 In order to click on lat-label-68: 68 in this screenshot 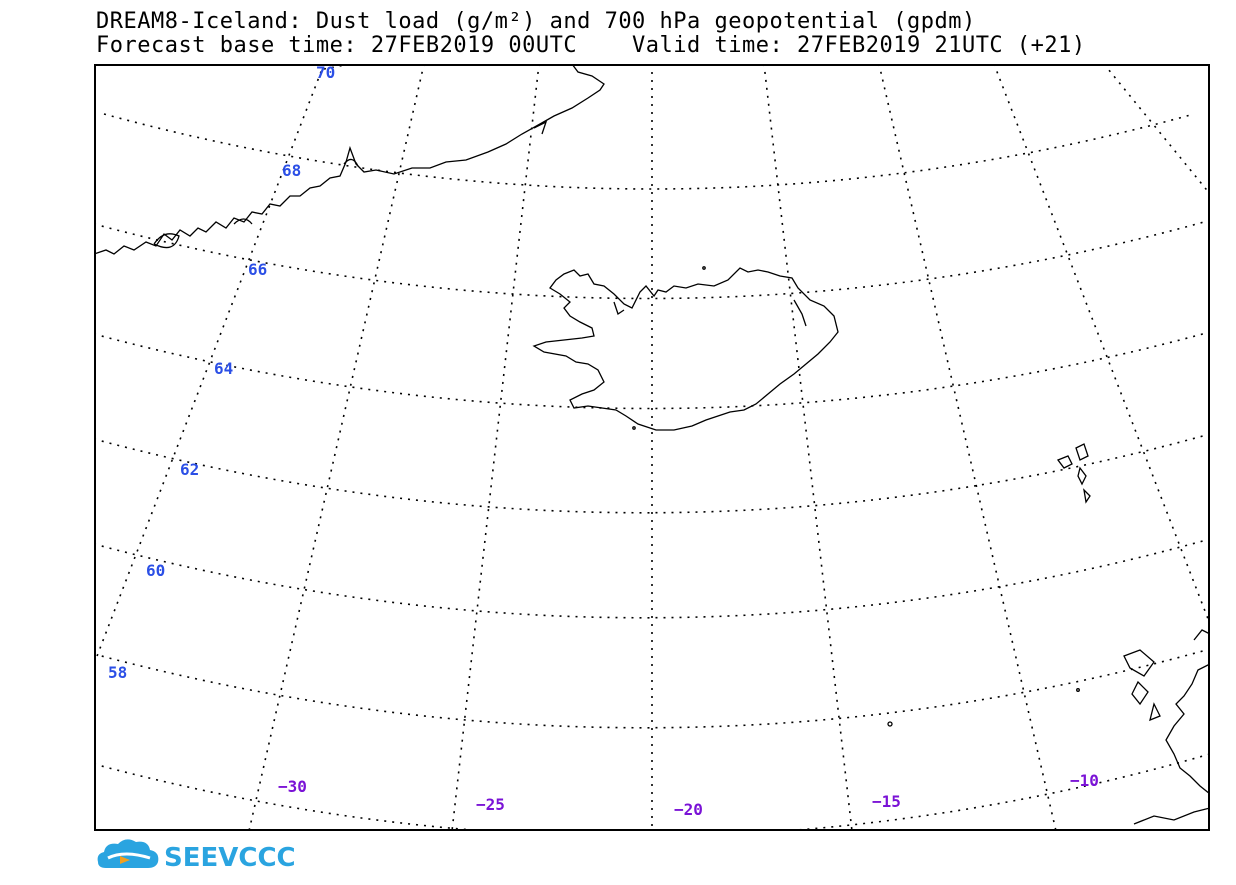, I will do `click(291, 170)`.